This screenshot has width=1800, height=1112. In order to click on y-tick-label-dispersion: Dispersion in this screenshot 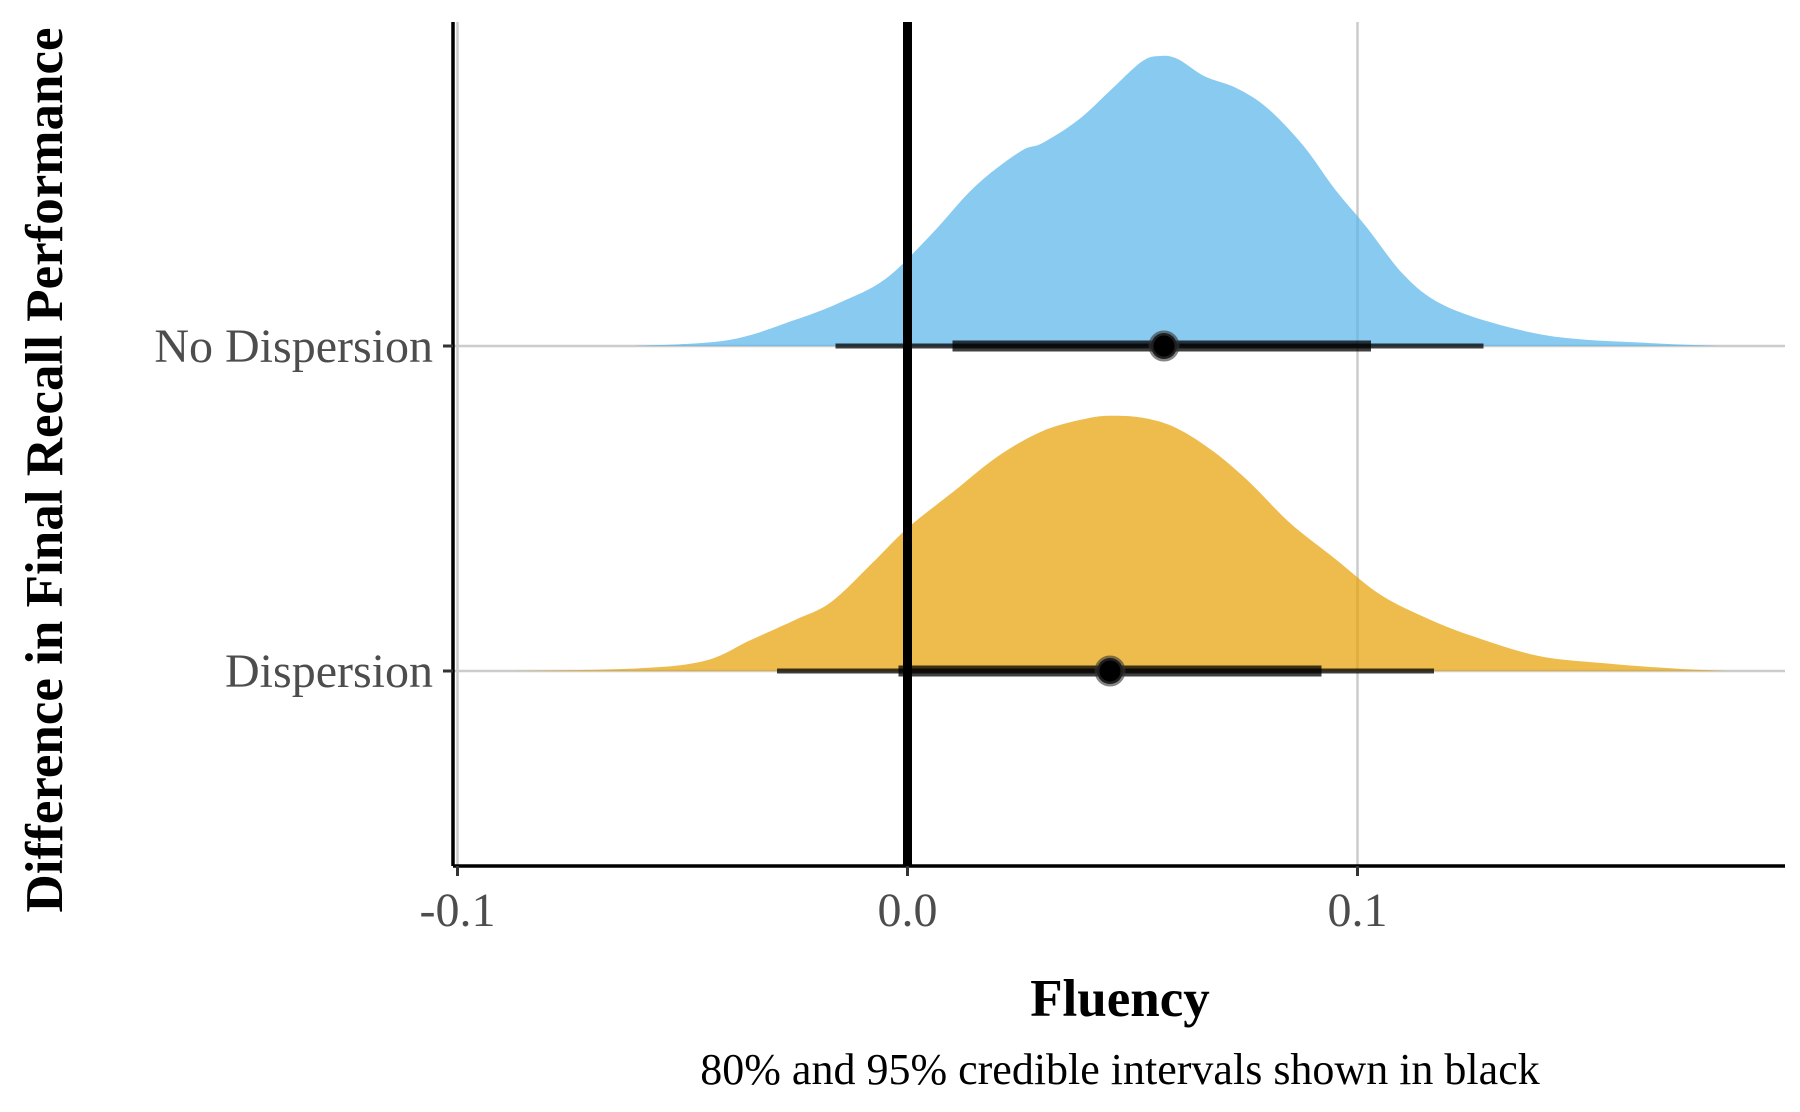, I will do `click(329, 671)`.